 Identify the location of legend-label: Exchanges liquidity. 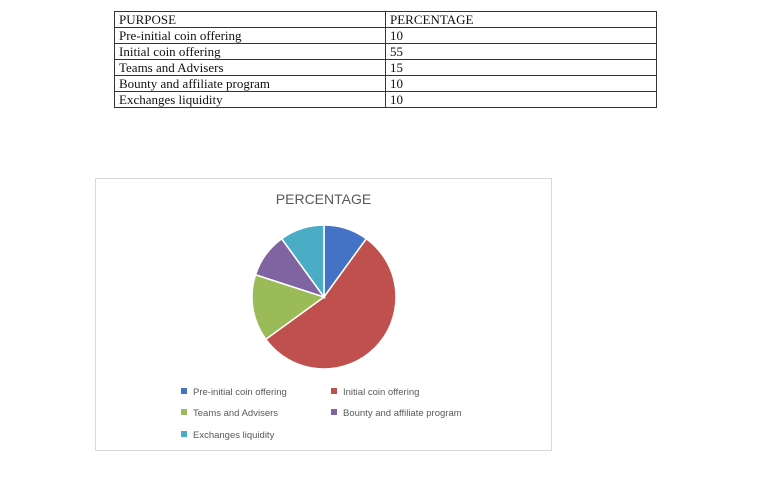
(234, 435).